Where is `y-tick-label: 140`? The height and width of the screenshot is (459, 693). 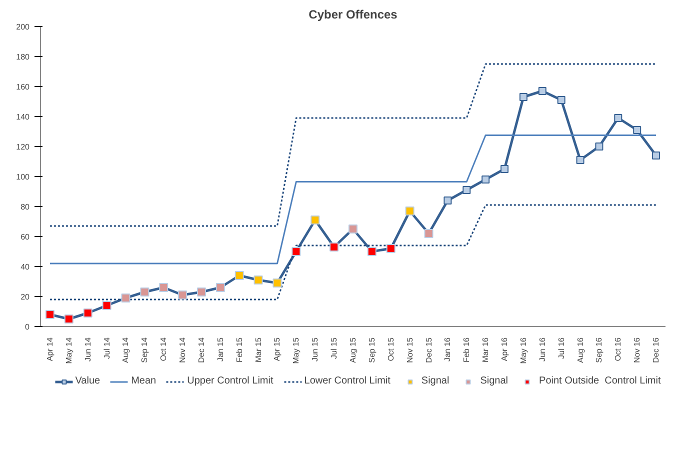 y-tick-label: 140 is located at coordinates (23, 117).